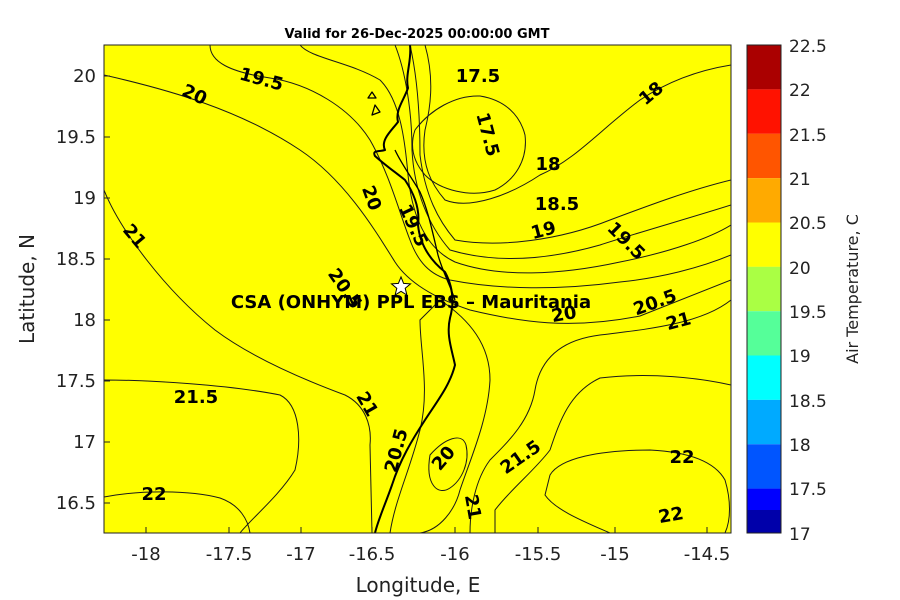 The height and width of the screenshot is (600, 900). Describe the element at coordinates (401, 286) in the screenshot. I see `star-marker-icon` at that location.